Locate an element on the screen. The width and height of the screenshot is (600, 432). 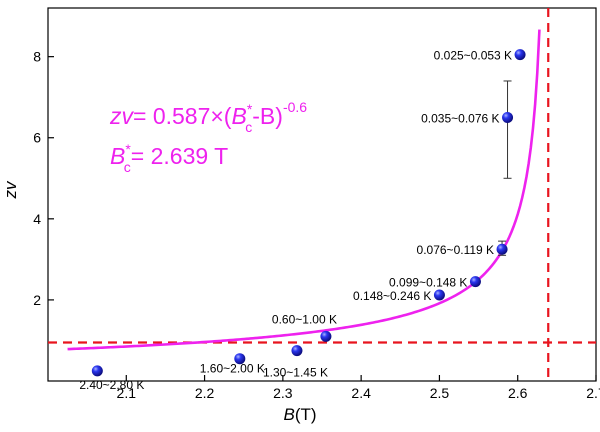
formula-lhs: zv is located at coordinates (122, 116).